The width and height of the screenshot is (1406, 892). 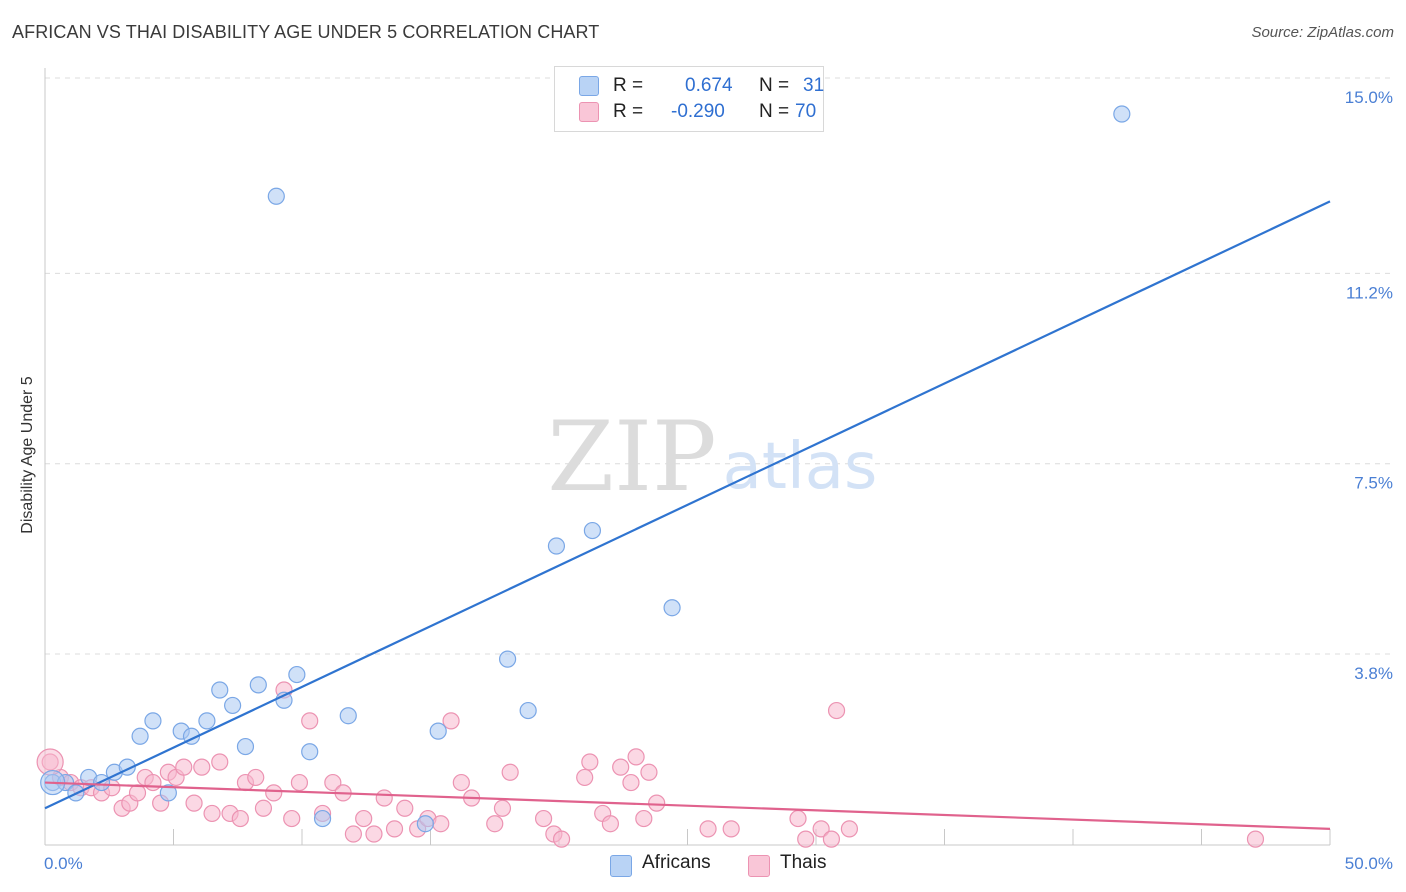 What do you see at coordinates (698, 111) in the screenshot?
I see `legend-r-value: -0.290` at bounding box center [698, 111].